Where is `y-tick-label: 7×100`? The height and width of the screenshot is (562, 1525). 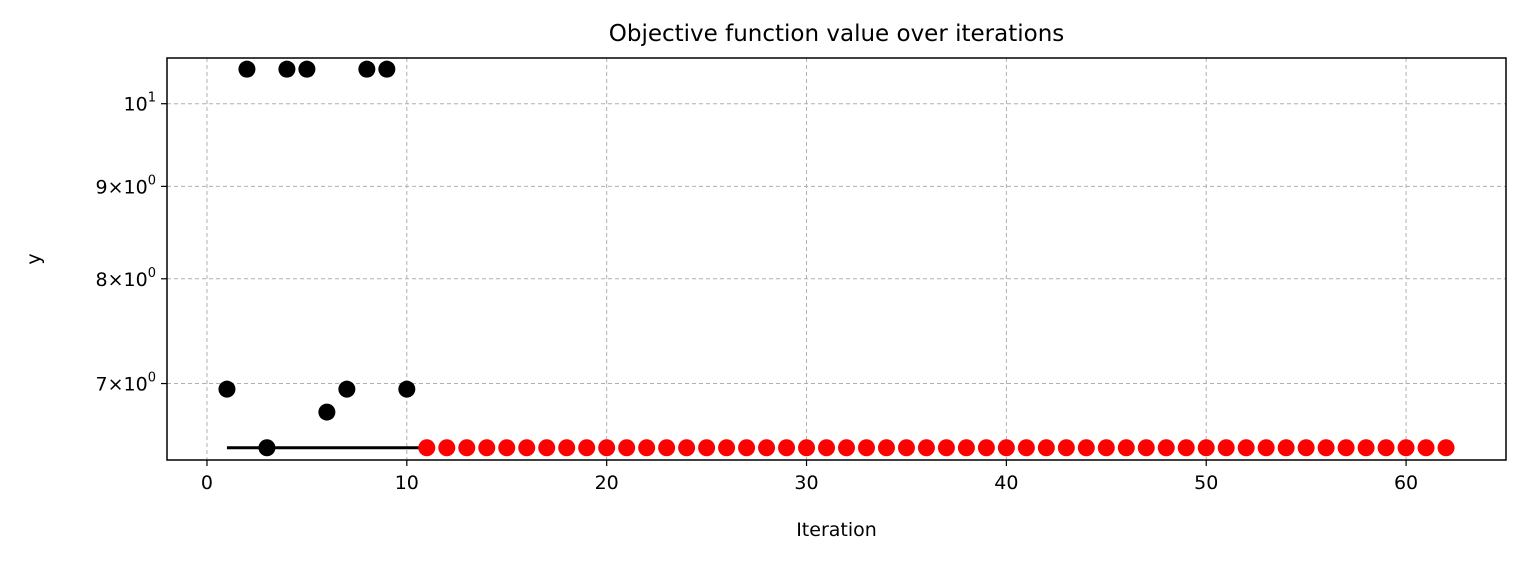 y-tick-label: 7×100 is located at coordinates (126, 383).